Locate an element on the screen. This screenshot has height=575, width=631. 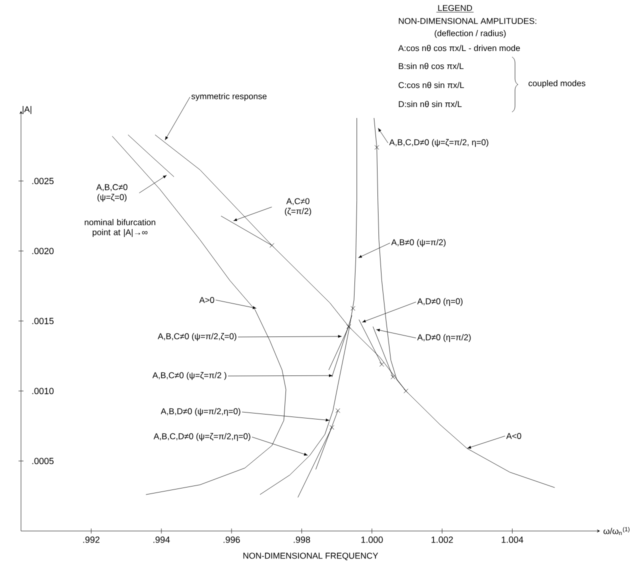
x-tick-label: 1.004 is located at coordinates (513, 539).